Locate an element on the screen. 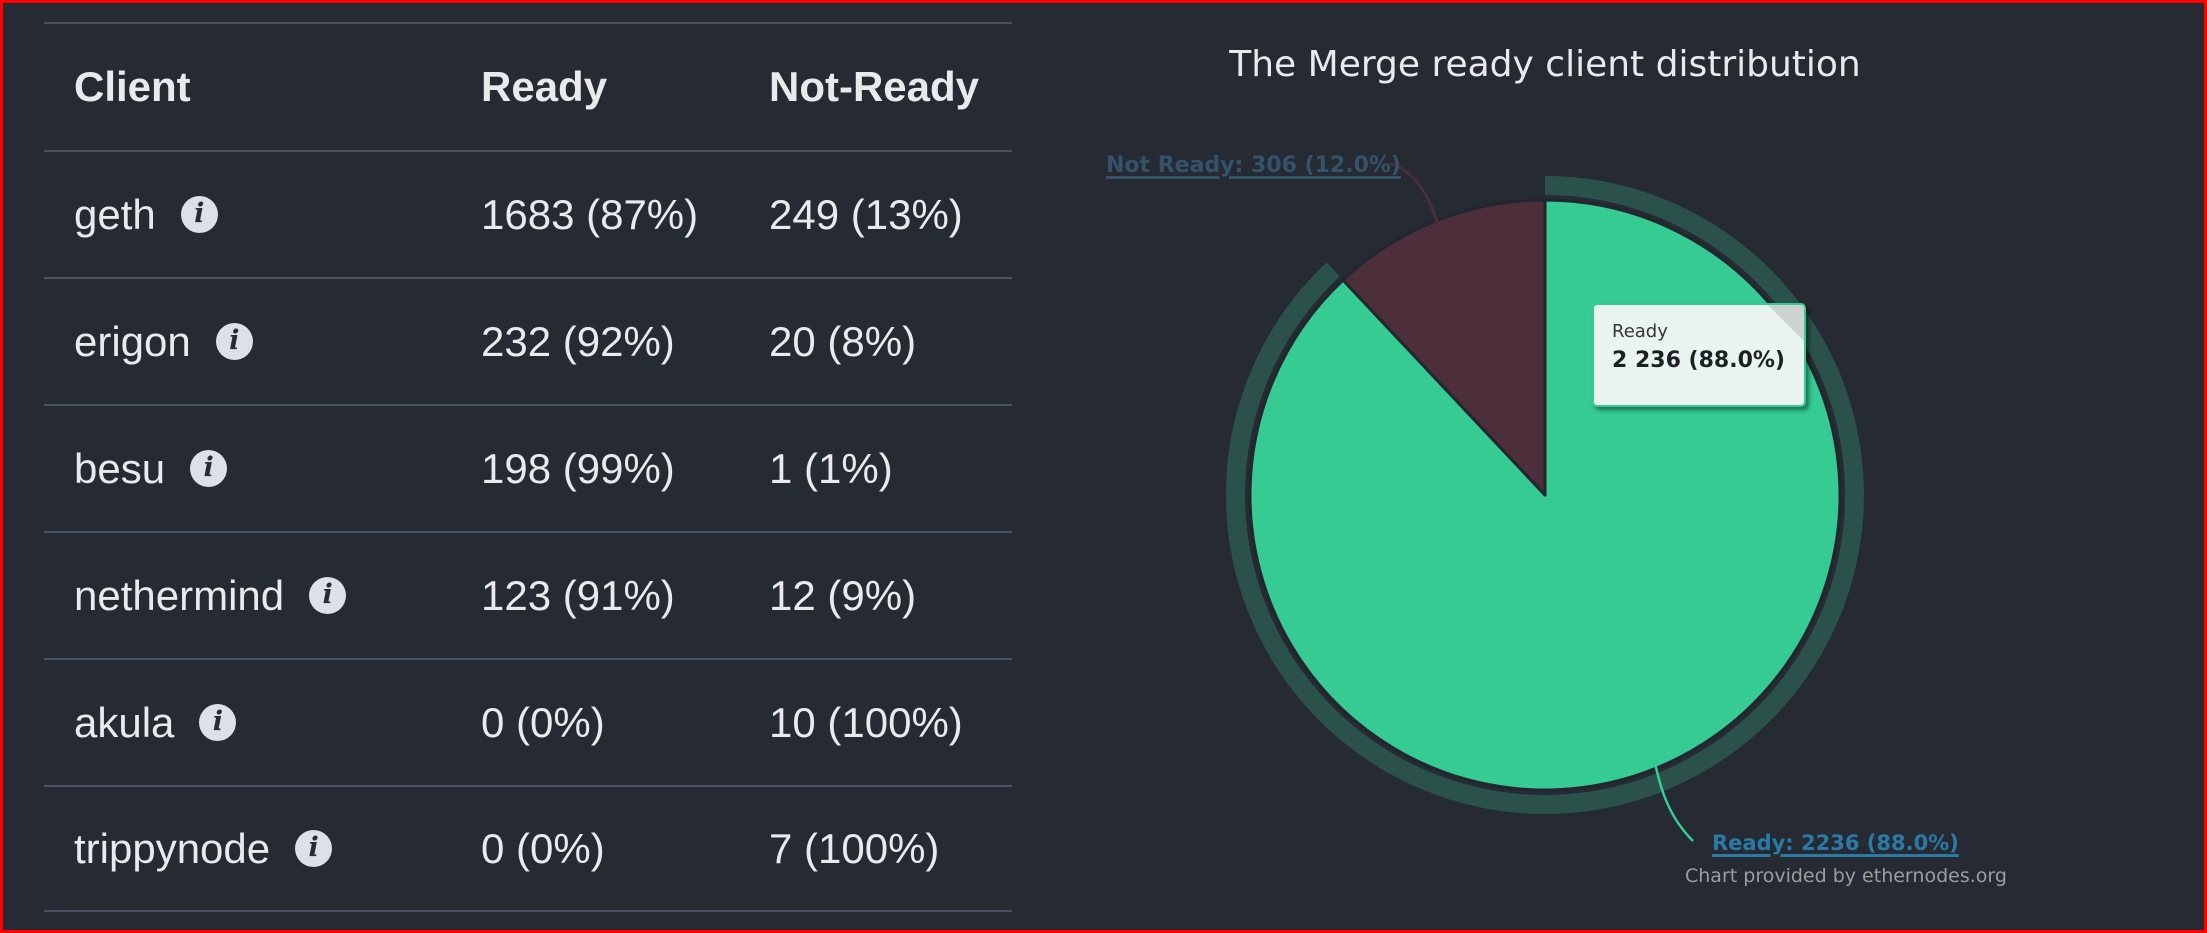  connector-ready is located at coordinates (1673, 802).